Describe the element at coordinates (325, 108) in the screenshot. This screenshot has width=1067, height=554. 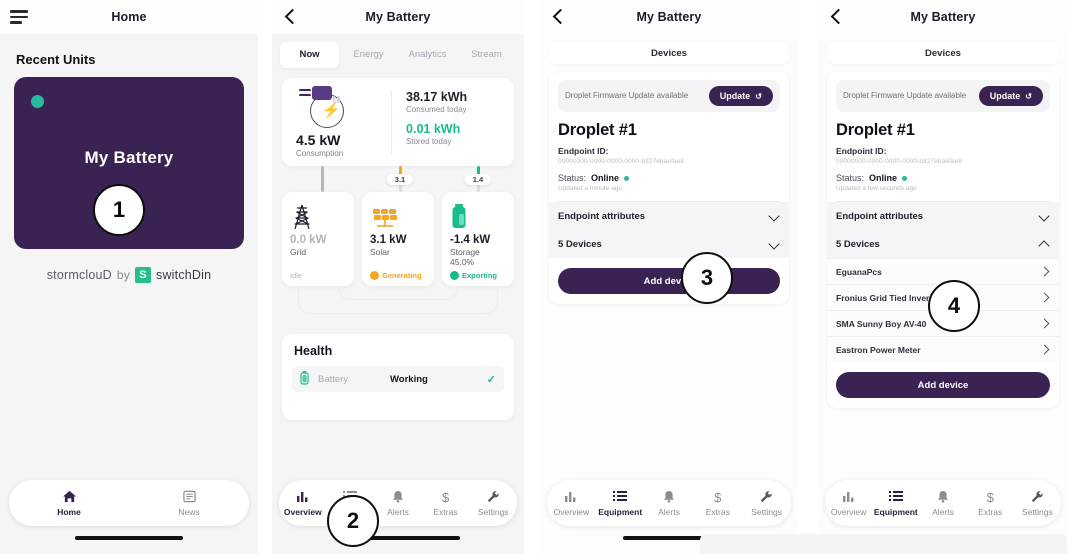
I see `plug-energy-icon: ⚡` at that location.